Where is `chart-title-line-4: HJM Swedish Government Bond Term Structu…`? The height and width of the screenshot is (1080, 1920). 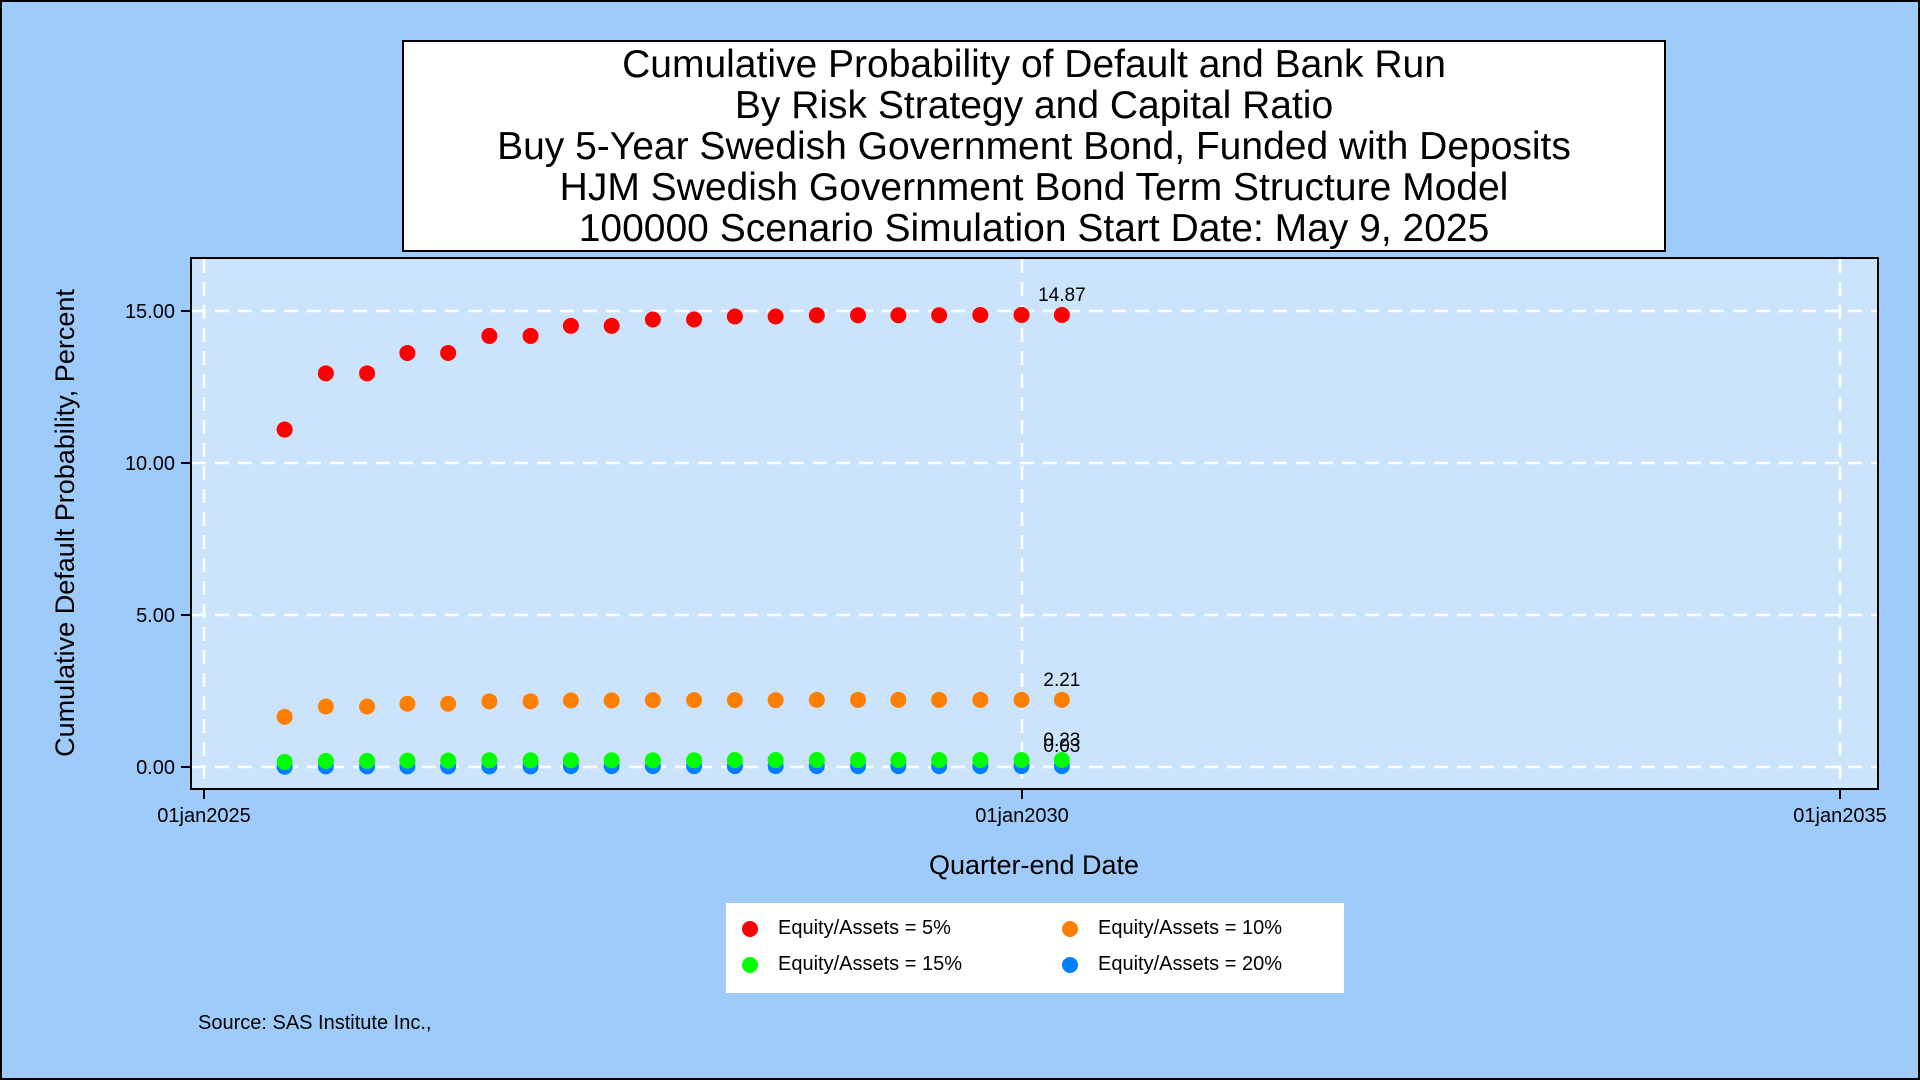 chart-title-line-4: HJM Swedish Government Bond Term Structu… is located at coordinates (1034, 187).